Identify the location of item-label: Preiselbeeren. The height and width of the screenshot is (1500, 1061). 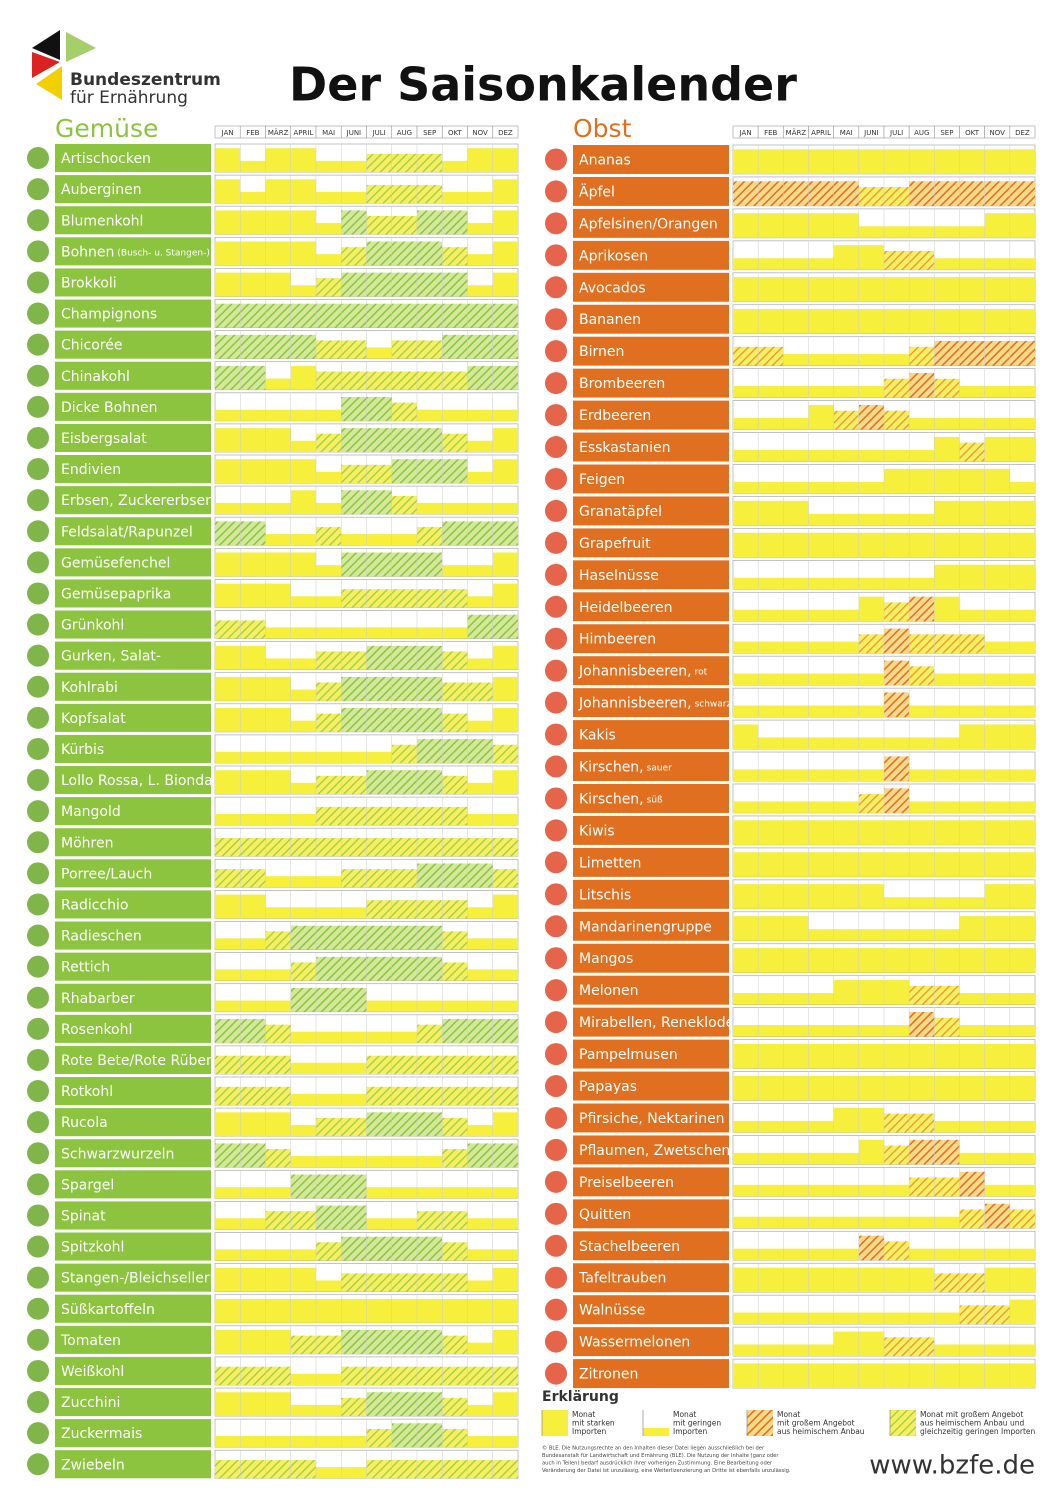
(626, 1183).